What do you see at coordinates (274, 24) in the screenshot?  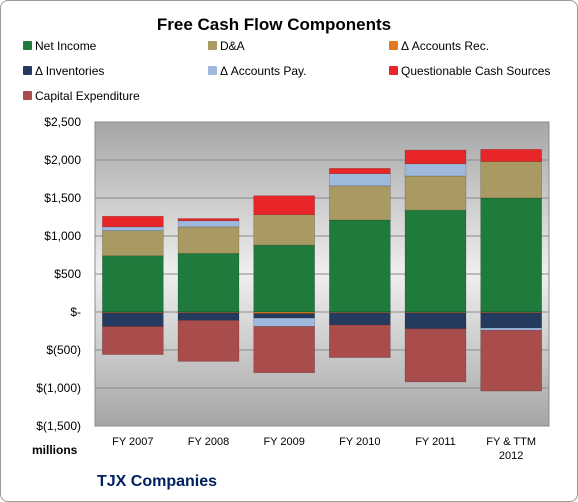 I see `chart-title: Free Cash Flow Components` at bounding box center [274, 24].